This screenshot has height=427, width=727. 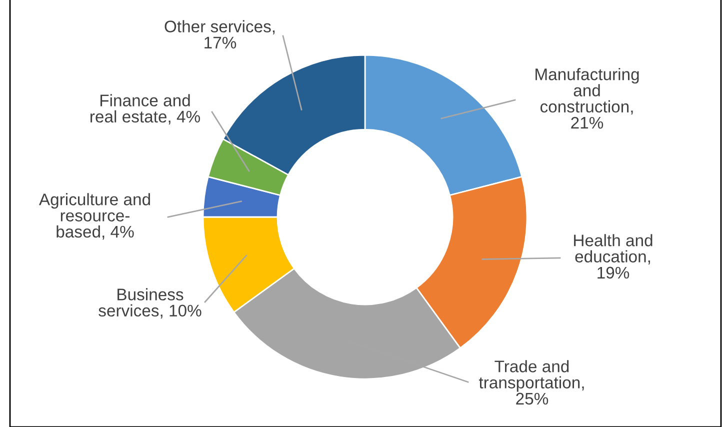 I want to click on slice-label: Trade and transportation, 25%, so click(x=531, y=382).